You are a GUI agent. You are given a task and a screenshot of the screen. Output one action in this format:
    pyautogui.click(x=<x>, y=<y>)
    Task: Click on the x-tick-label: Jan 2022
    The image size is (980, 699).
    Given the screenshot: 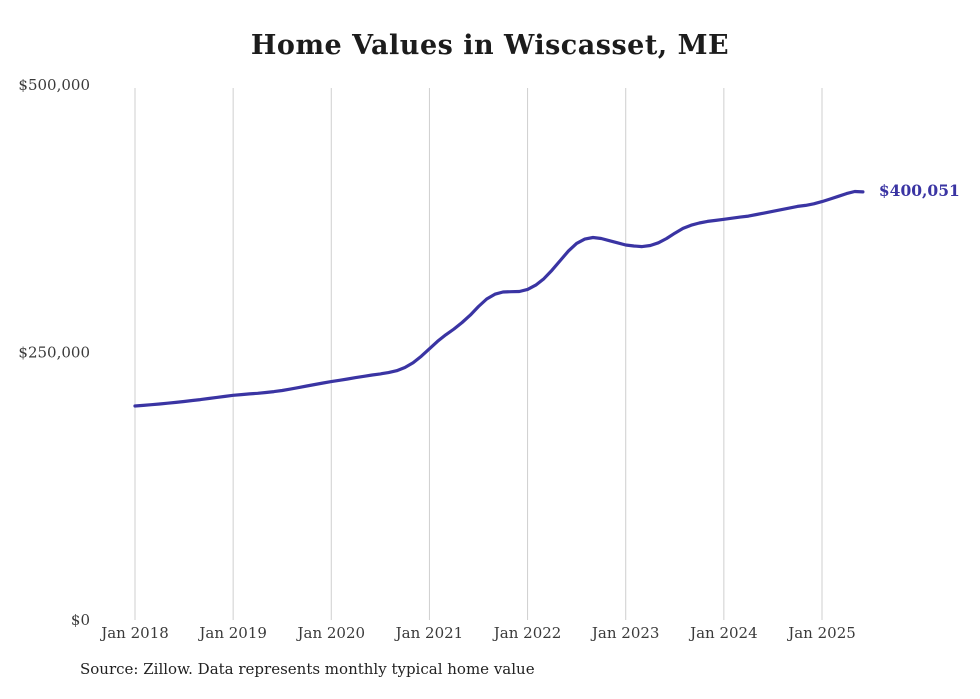 What is the action you would take?
    pyautogui.click(x=527, y=633)
    